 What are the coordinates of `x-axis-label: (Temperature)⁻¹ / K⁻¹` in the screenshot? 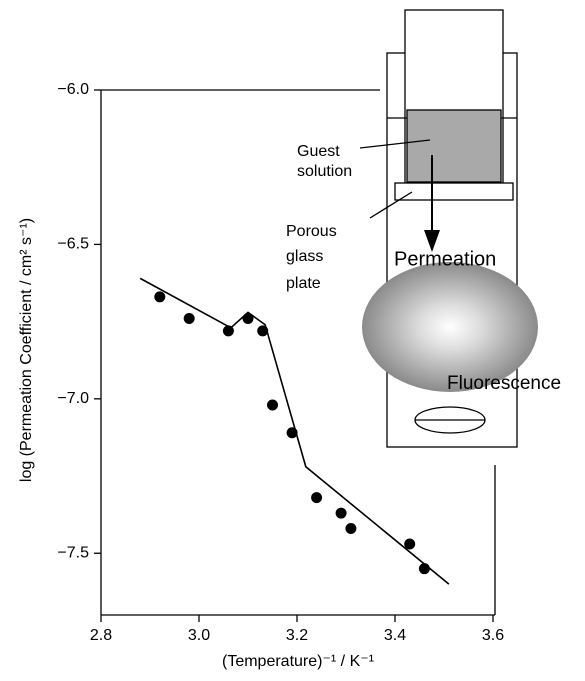 It's located at (298, 661).